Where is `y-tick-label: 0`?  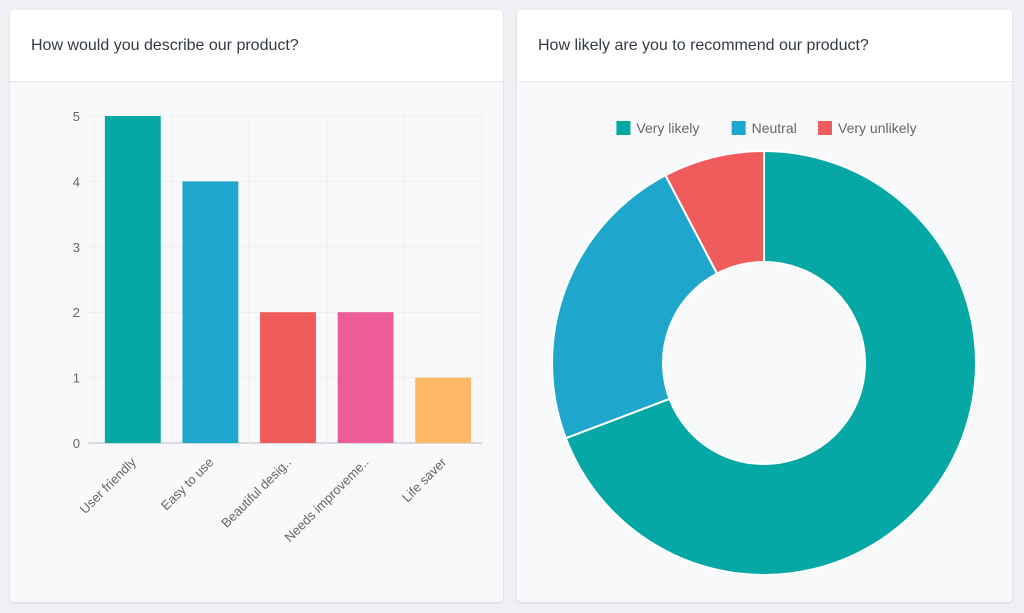 y-tick-label: 0 is located at coordinates (76, 443).